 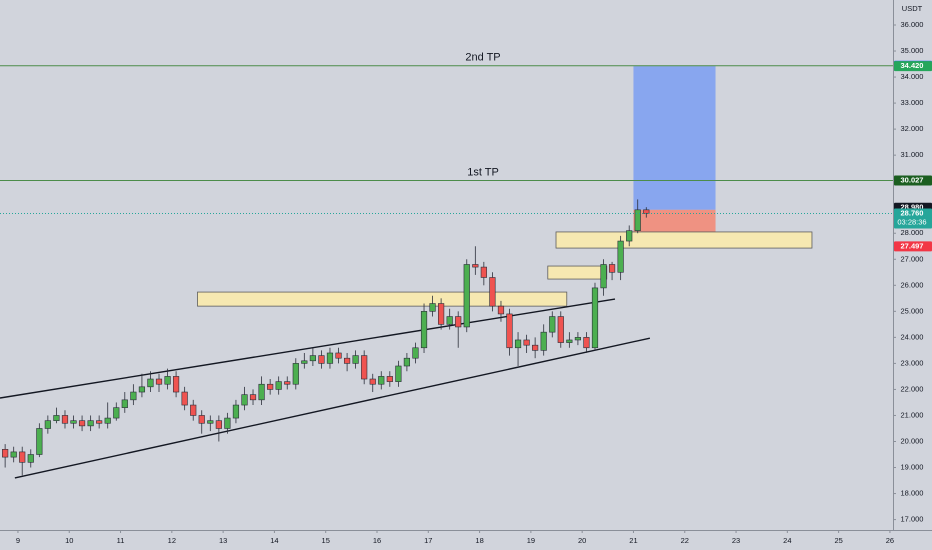 I want to click on x-tick-label: 26, so click(x=890, y=540).